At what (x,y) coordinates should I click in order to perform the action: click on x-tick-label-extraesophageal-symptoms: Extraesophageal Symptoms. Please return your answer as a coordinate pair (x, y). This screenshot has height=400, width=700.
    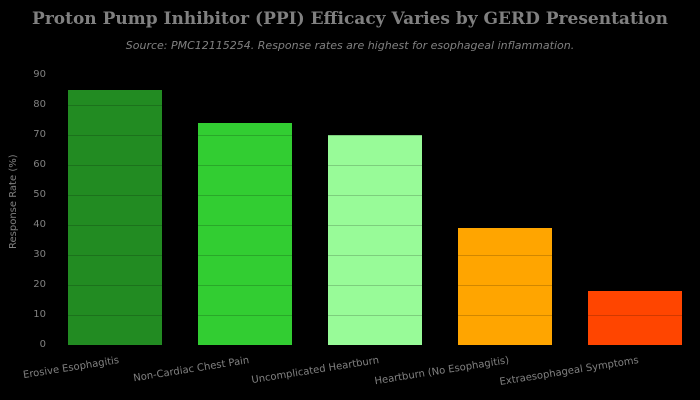
    Looking at the image, I should click on (569, 371).